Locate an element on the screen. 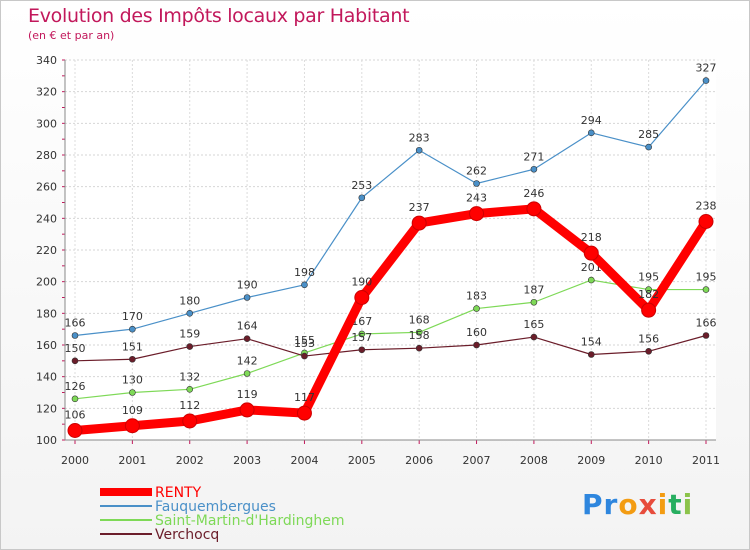 This screenshot has height=550, width=750. legend-label: Verchocq is located at coordinates (187, 535).